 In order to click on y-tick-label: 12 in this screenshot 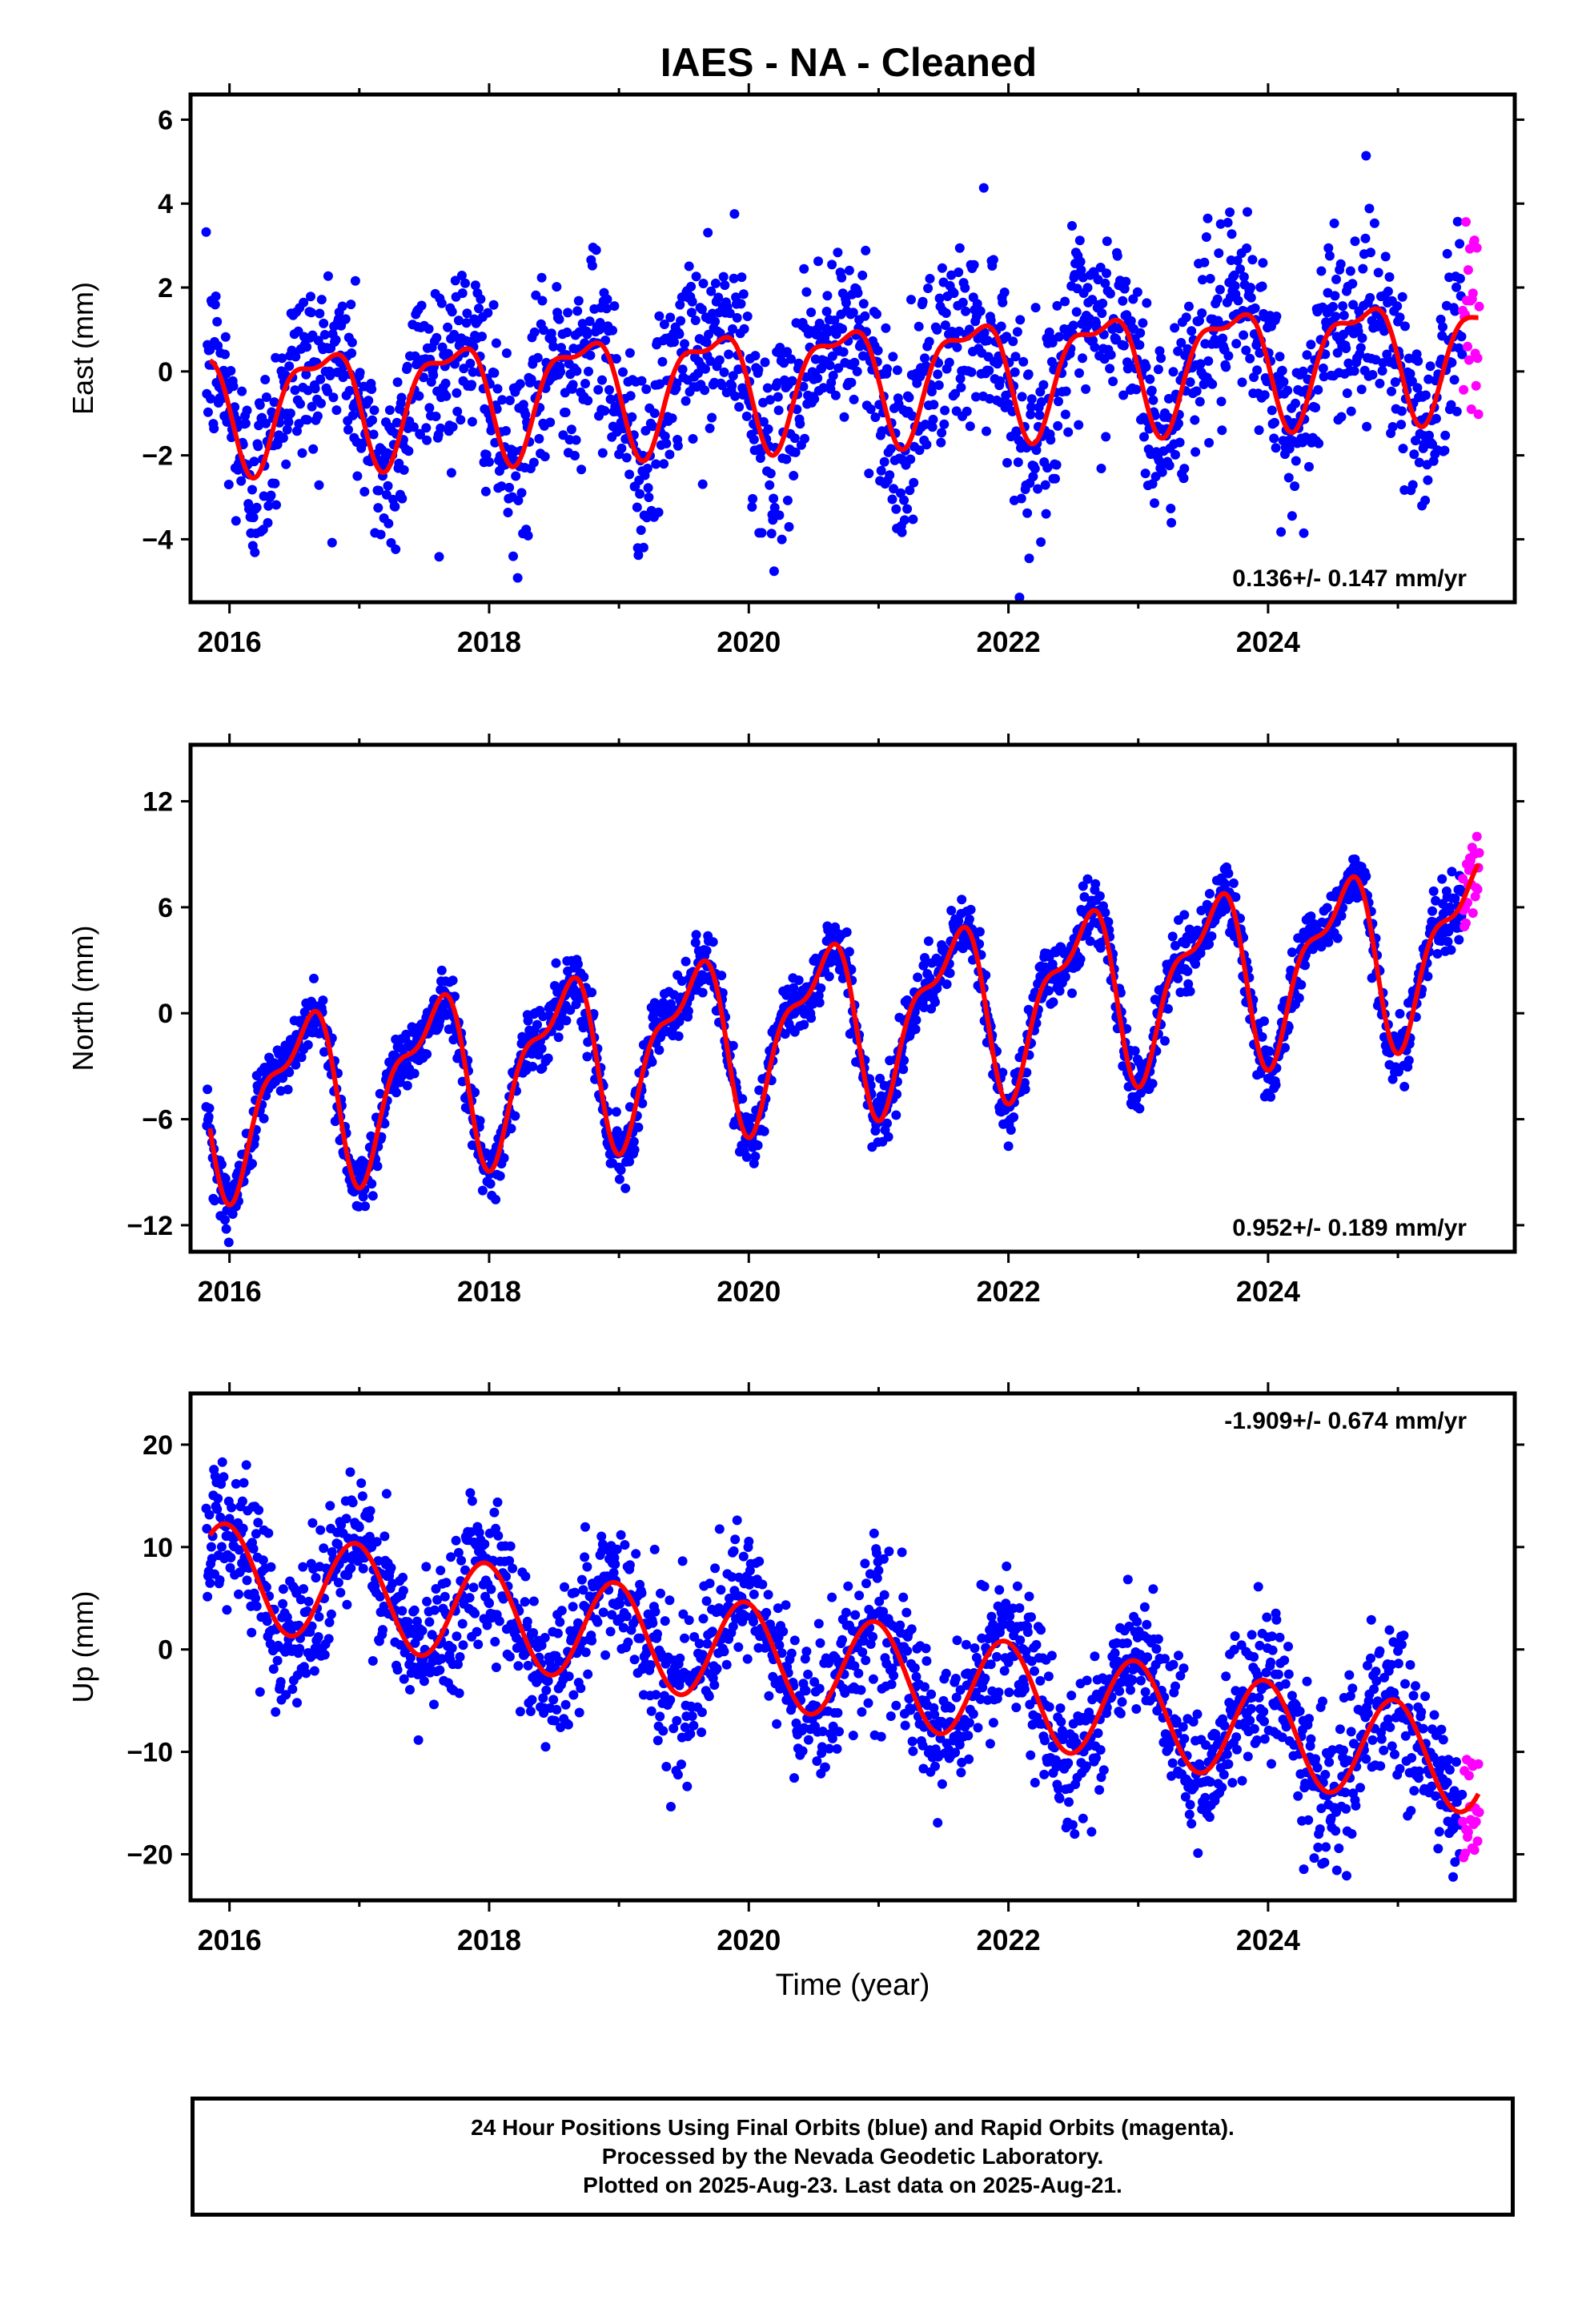, I will do `click(158, 802)`.